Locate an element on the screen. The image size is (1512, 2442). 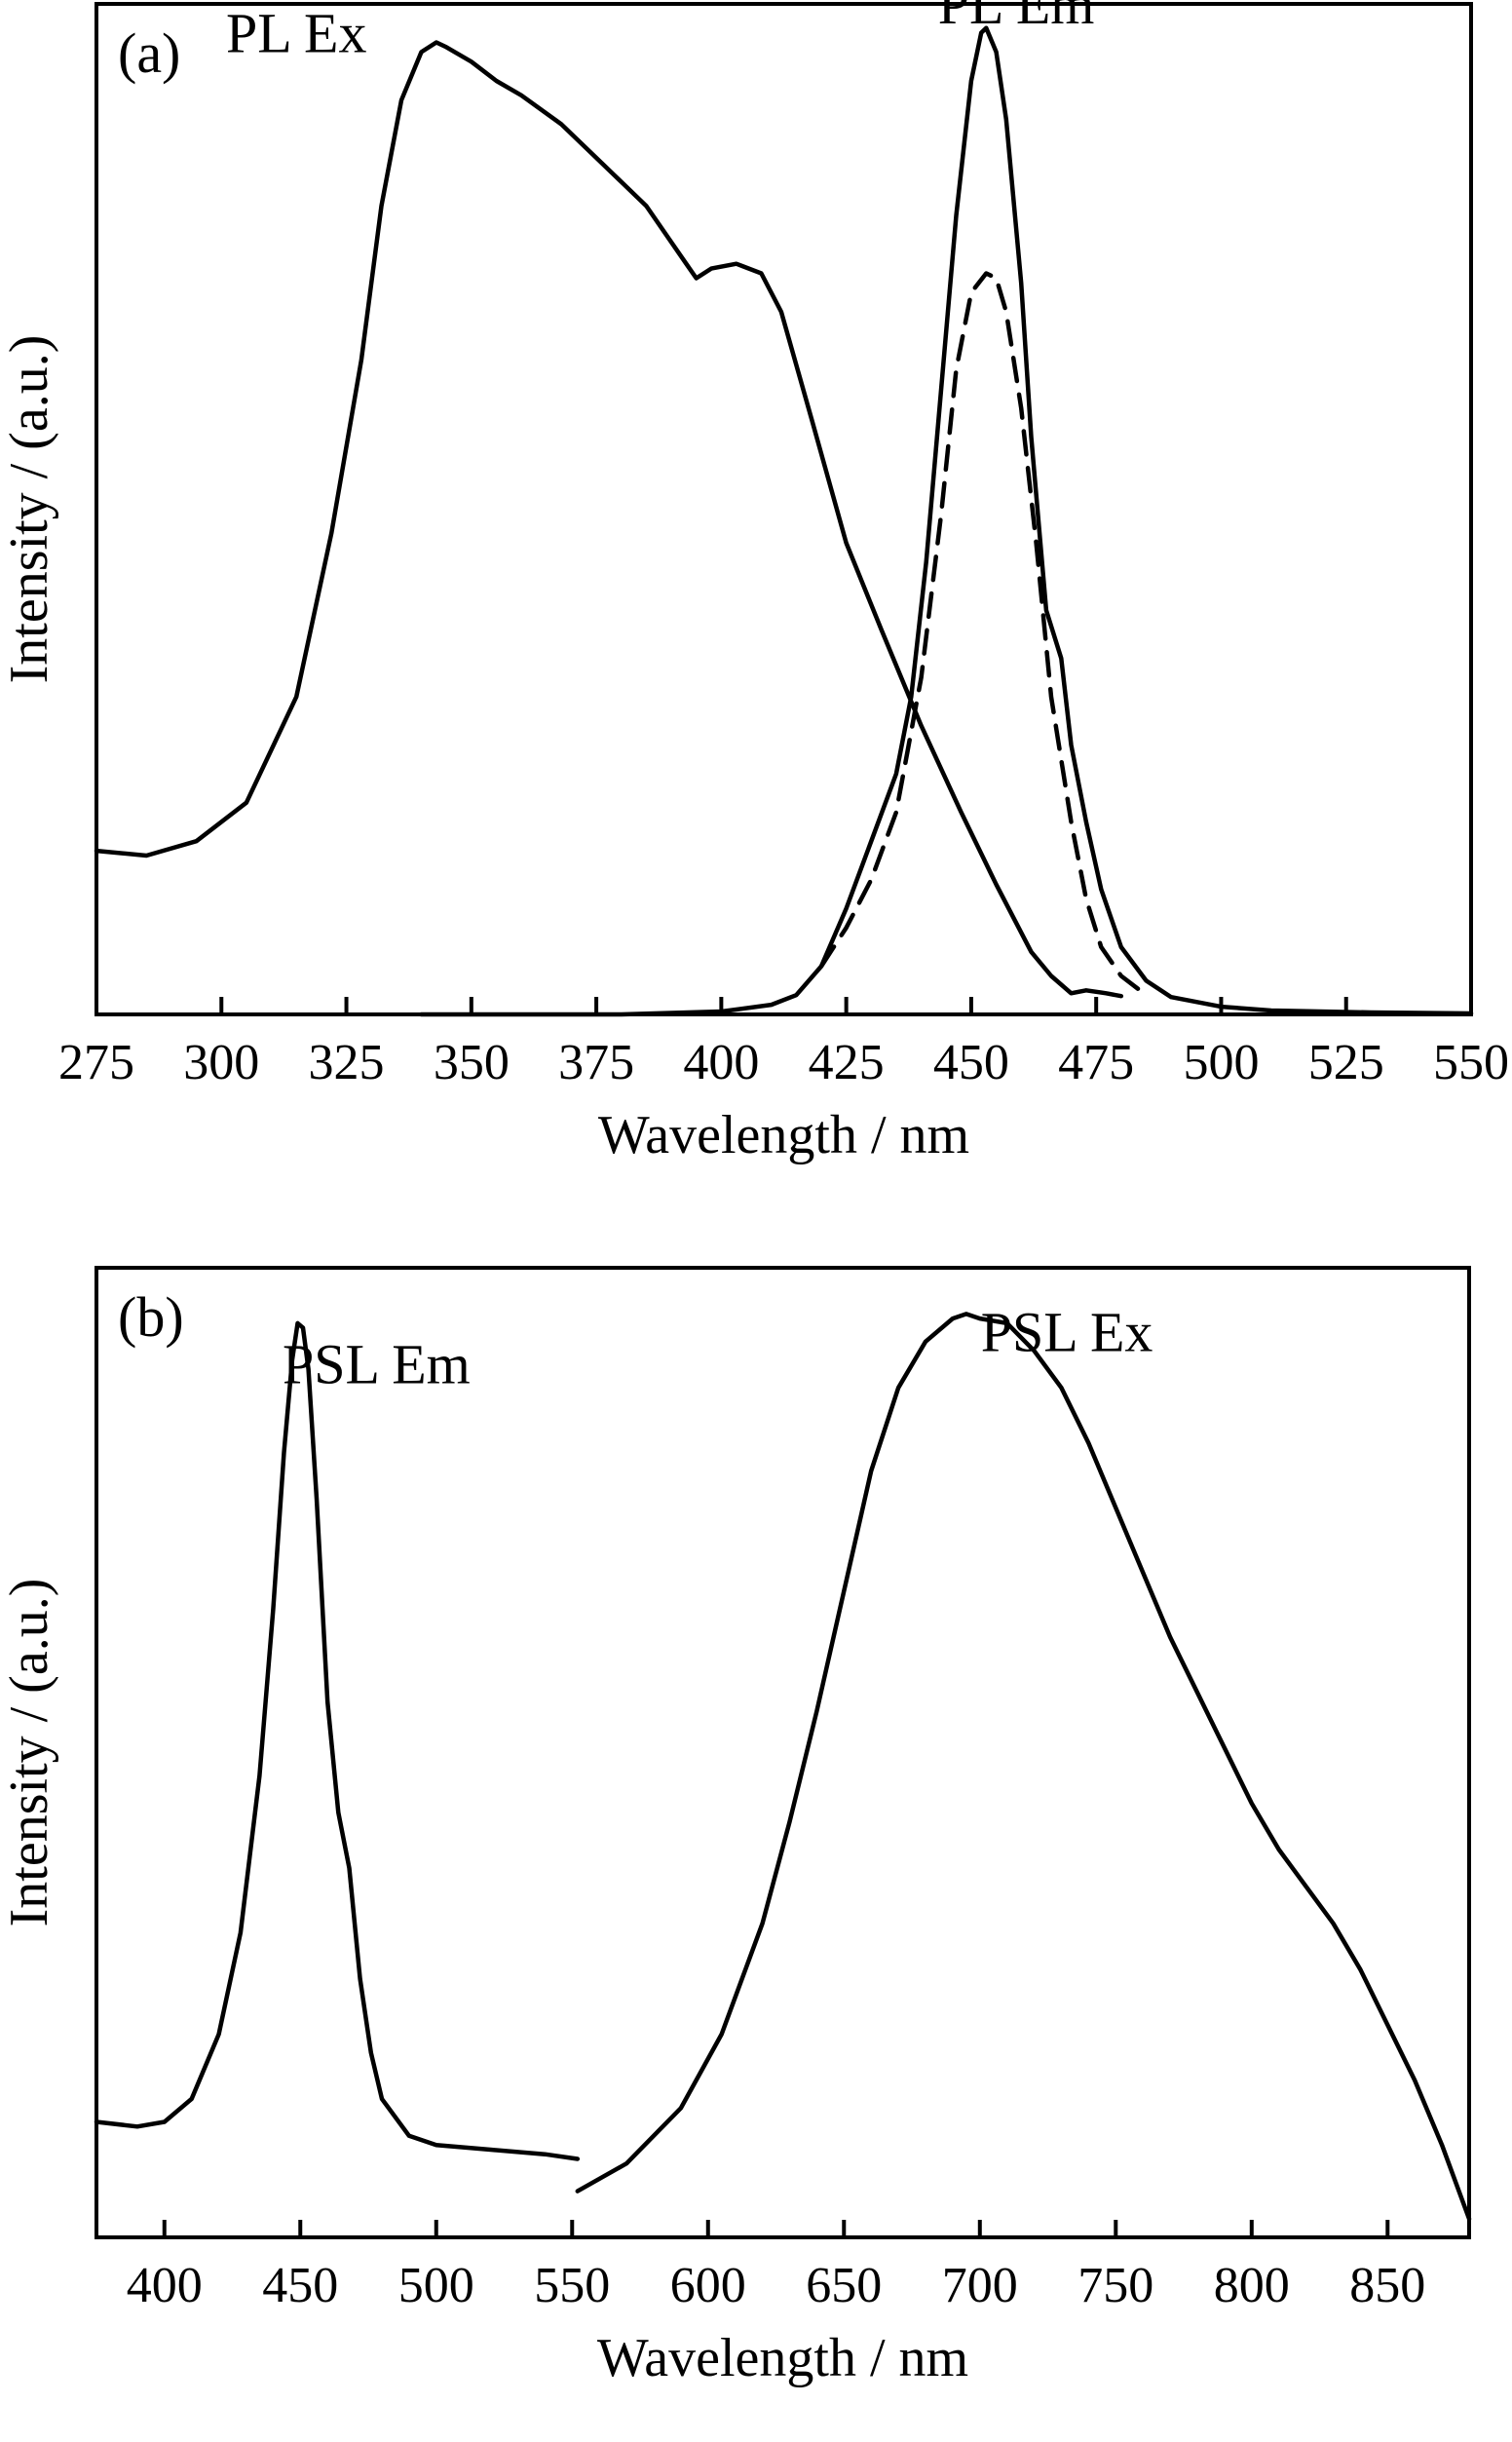
x-tick-label: 275 is located at coordinates (96, 1062).